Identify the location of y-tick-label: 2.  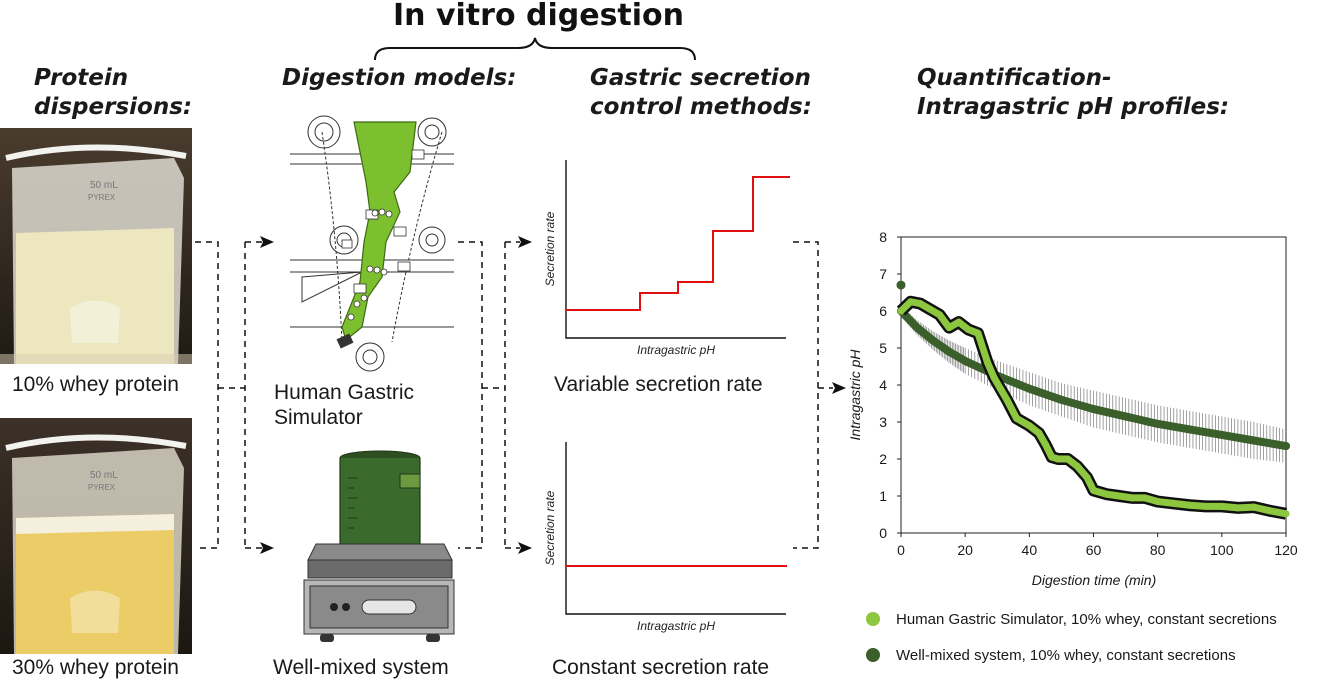
(883, 459).